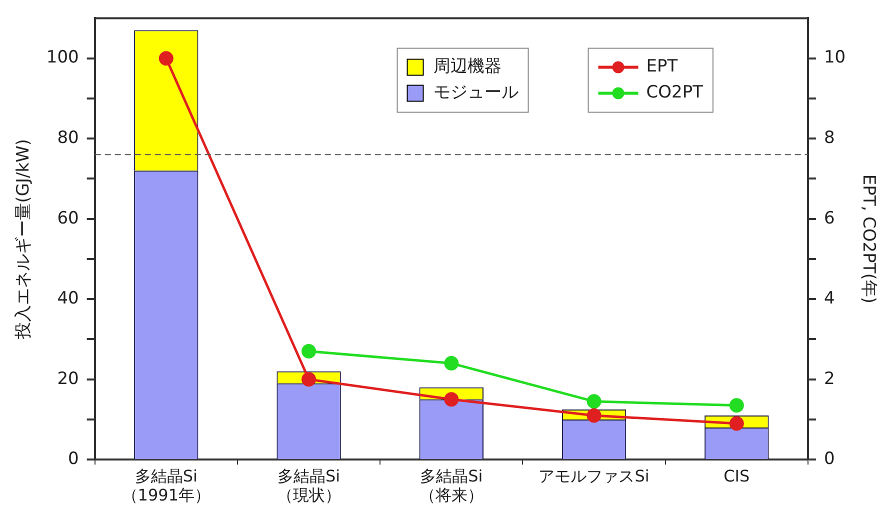 The width and height of the screenshot is (892, 513). Describe the element at coordinates (73, 459) in the screenshot. I see `y-tick-label: 0` at that location.